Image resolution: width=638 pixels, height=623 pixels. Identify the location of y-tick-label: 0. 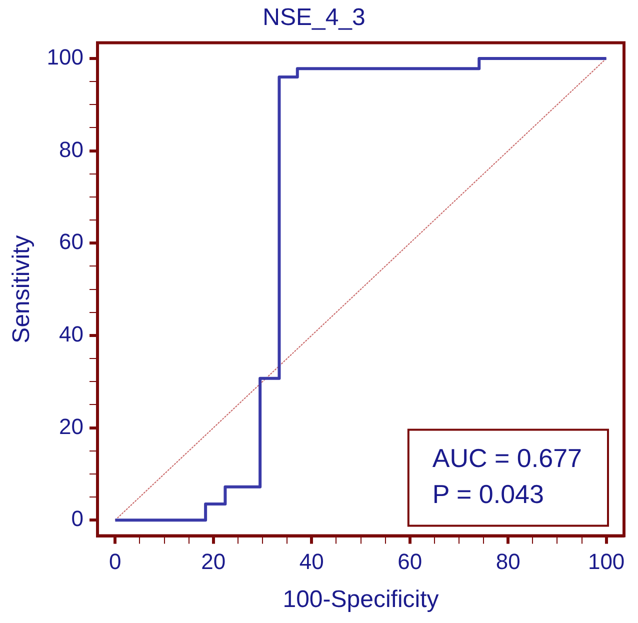
(77, 519).